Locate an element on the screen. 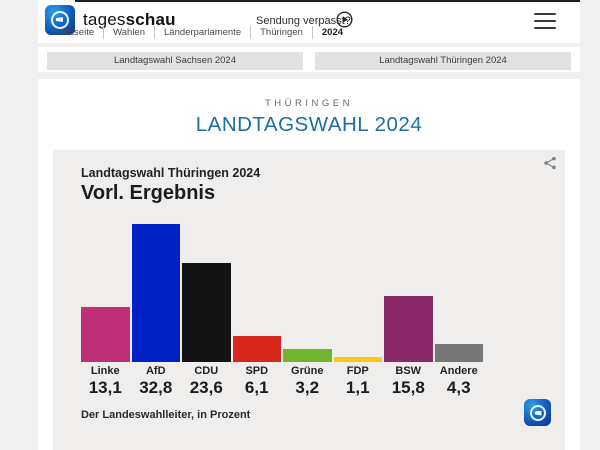 Image resolution: width=600 pixels, height=450 pixels. top-accent-line is located at coordinates (327, 1).